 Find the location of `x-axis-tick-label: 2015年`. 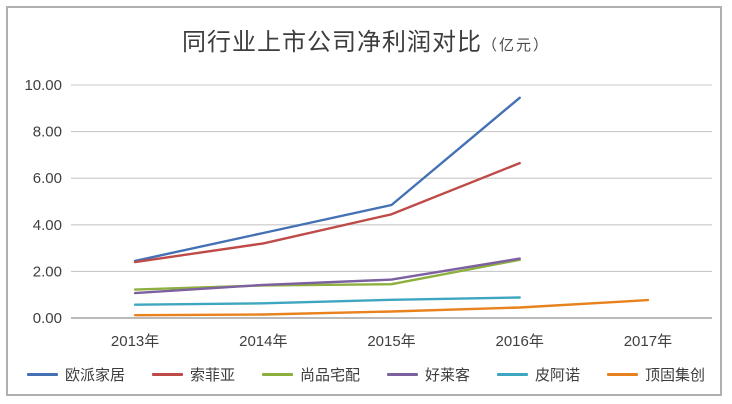

x-axis-tick-label: 2015年 is located at coordinates (391, 341).